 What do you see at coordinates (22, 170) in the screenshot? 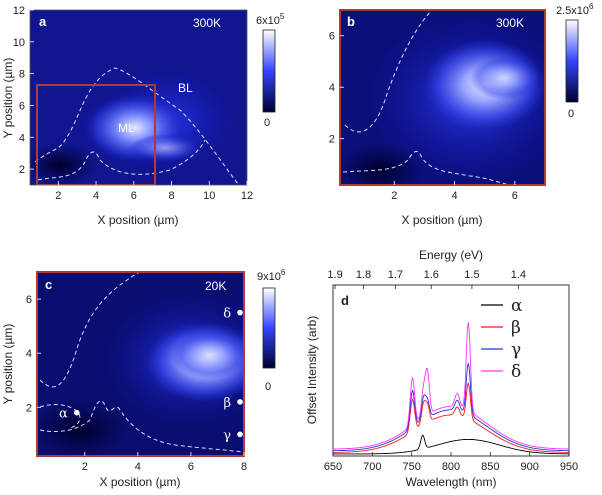
I see `panel-a-ytick-label: 2` at bounding box center [22, 170].